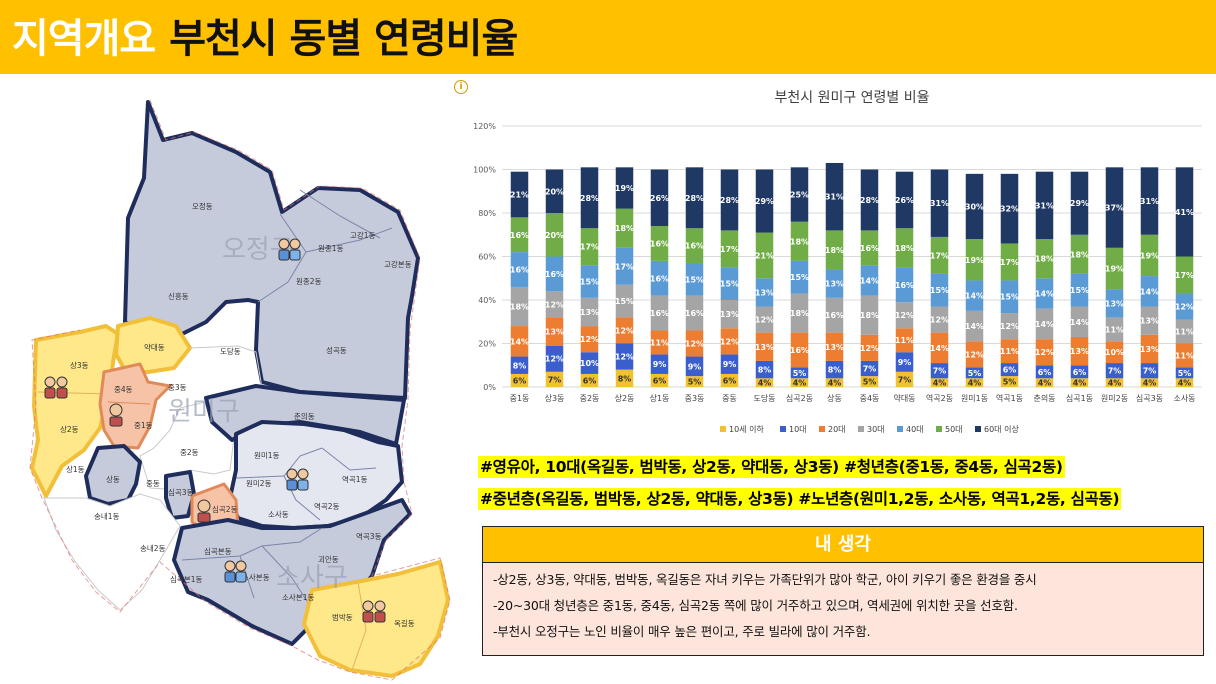  I want to click on data-label: 6%, so click(730, 380).